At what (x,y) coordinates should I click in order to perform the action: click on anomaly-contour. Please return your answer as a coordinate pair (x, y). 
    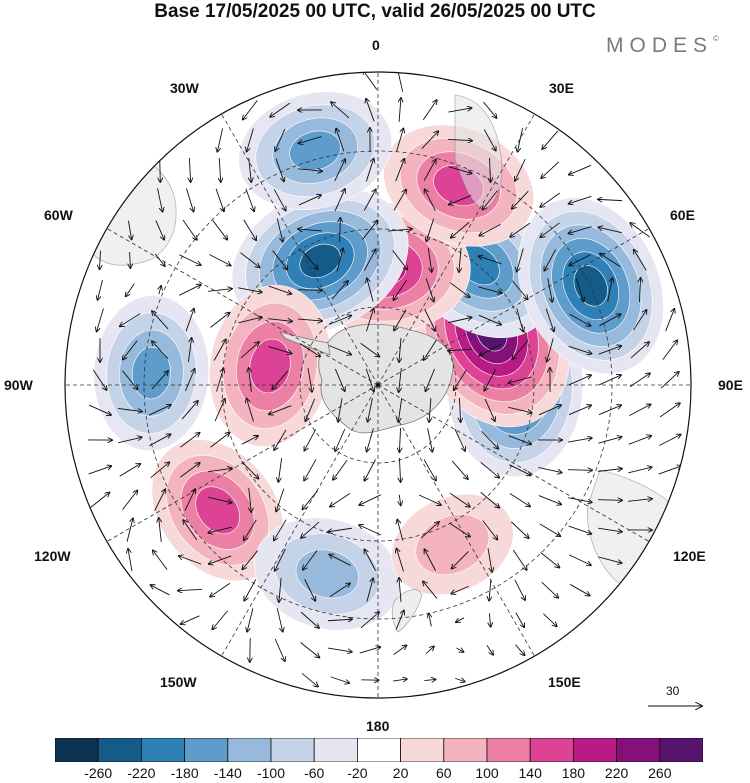
    Looking at the image, I should click on (217, 510).